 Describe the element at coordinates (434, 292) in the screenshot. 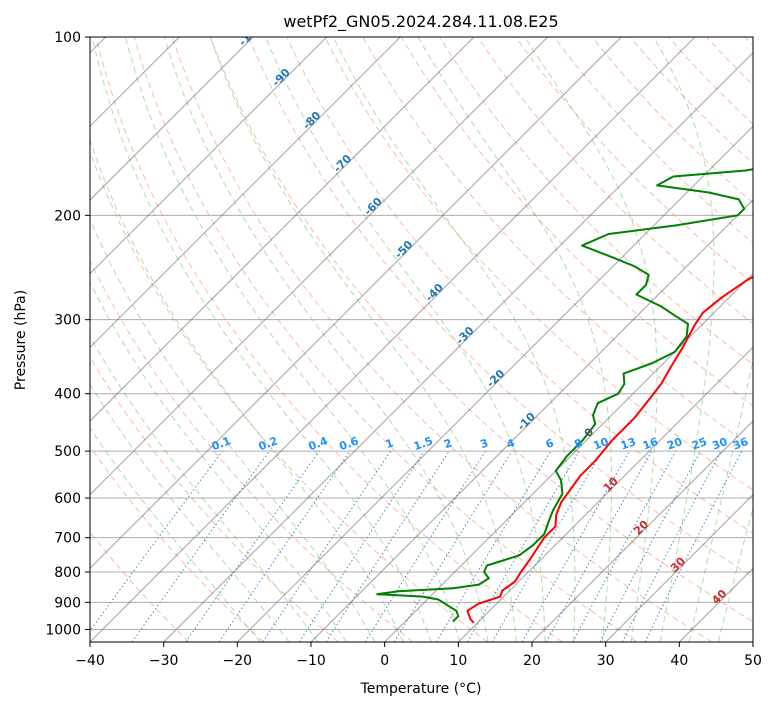

I see `isotherm-label: -40` at that location.